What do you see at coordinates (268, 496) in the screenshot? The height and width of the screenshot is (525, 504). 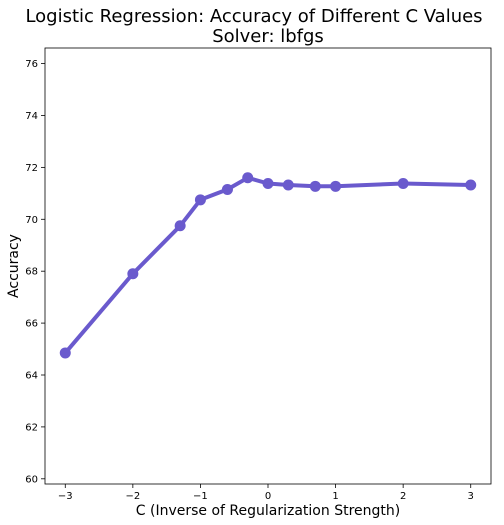 I see `x-tick-label: 0` at bounding box center [268, 496].